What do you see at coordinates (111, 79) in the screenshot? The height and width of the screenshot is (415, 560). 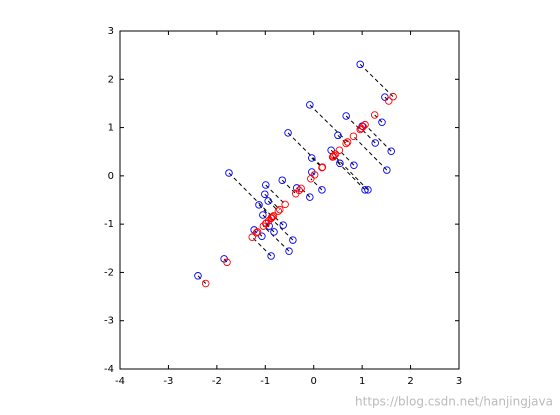 I see `y-tick-label: 2` at bounding box center [111, 79].